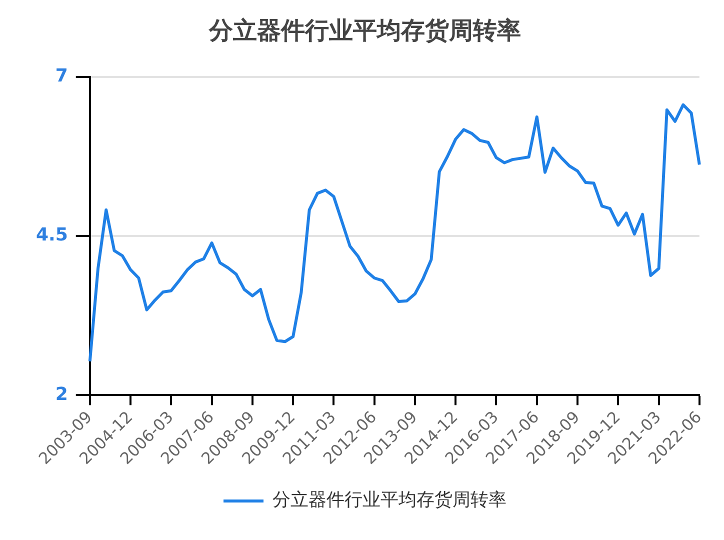 This screenshot has width=724, height=540. What do you see at coordinates (61, 394) in the screenshot?
I see `y-tick-label: 2` at bounding box center [61, 394].